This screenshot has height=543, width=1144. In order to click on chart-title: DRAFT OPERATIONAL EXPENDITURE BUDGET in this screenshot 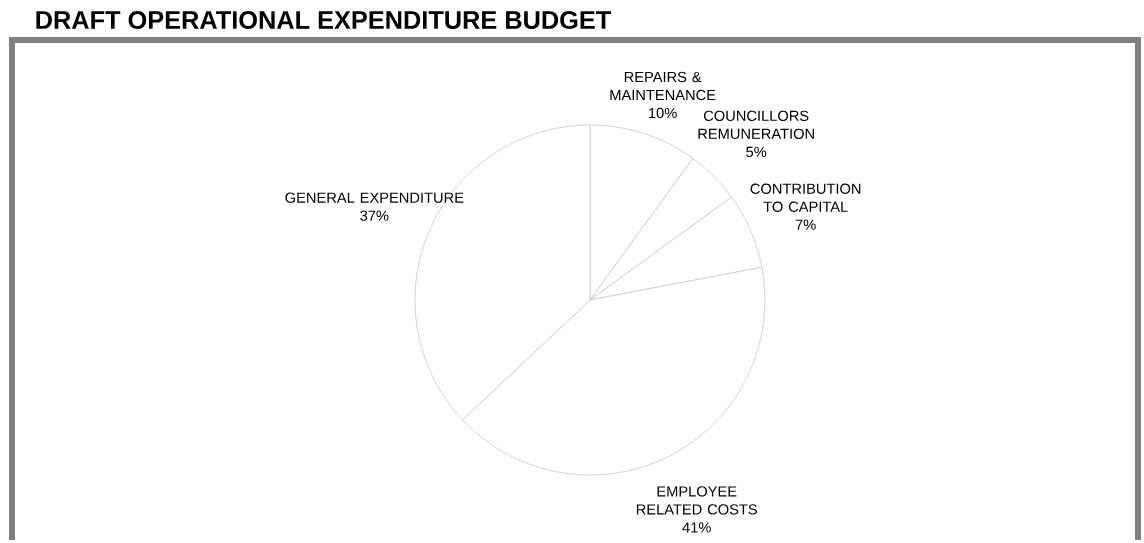, I will do `click(323, 20)`.